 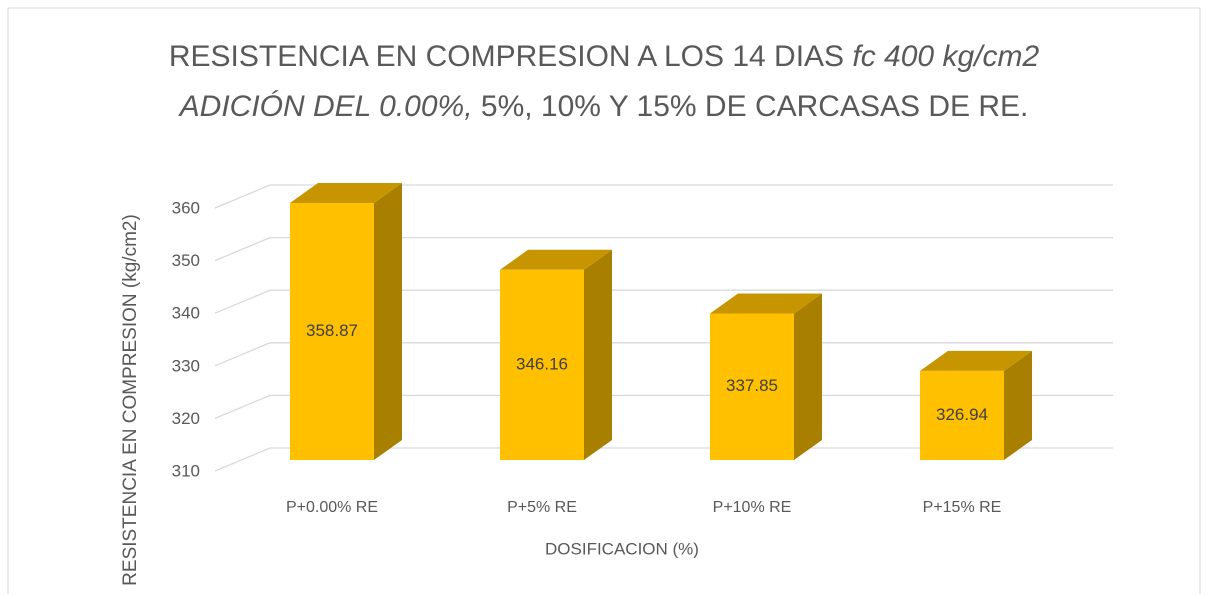 What do you see at coordinates (186, 313) in the screenshot?
I see `y-tick-label: 340` at bounding box center [186, 313].